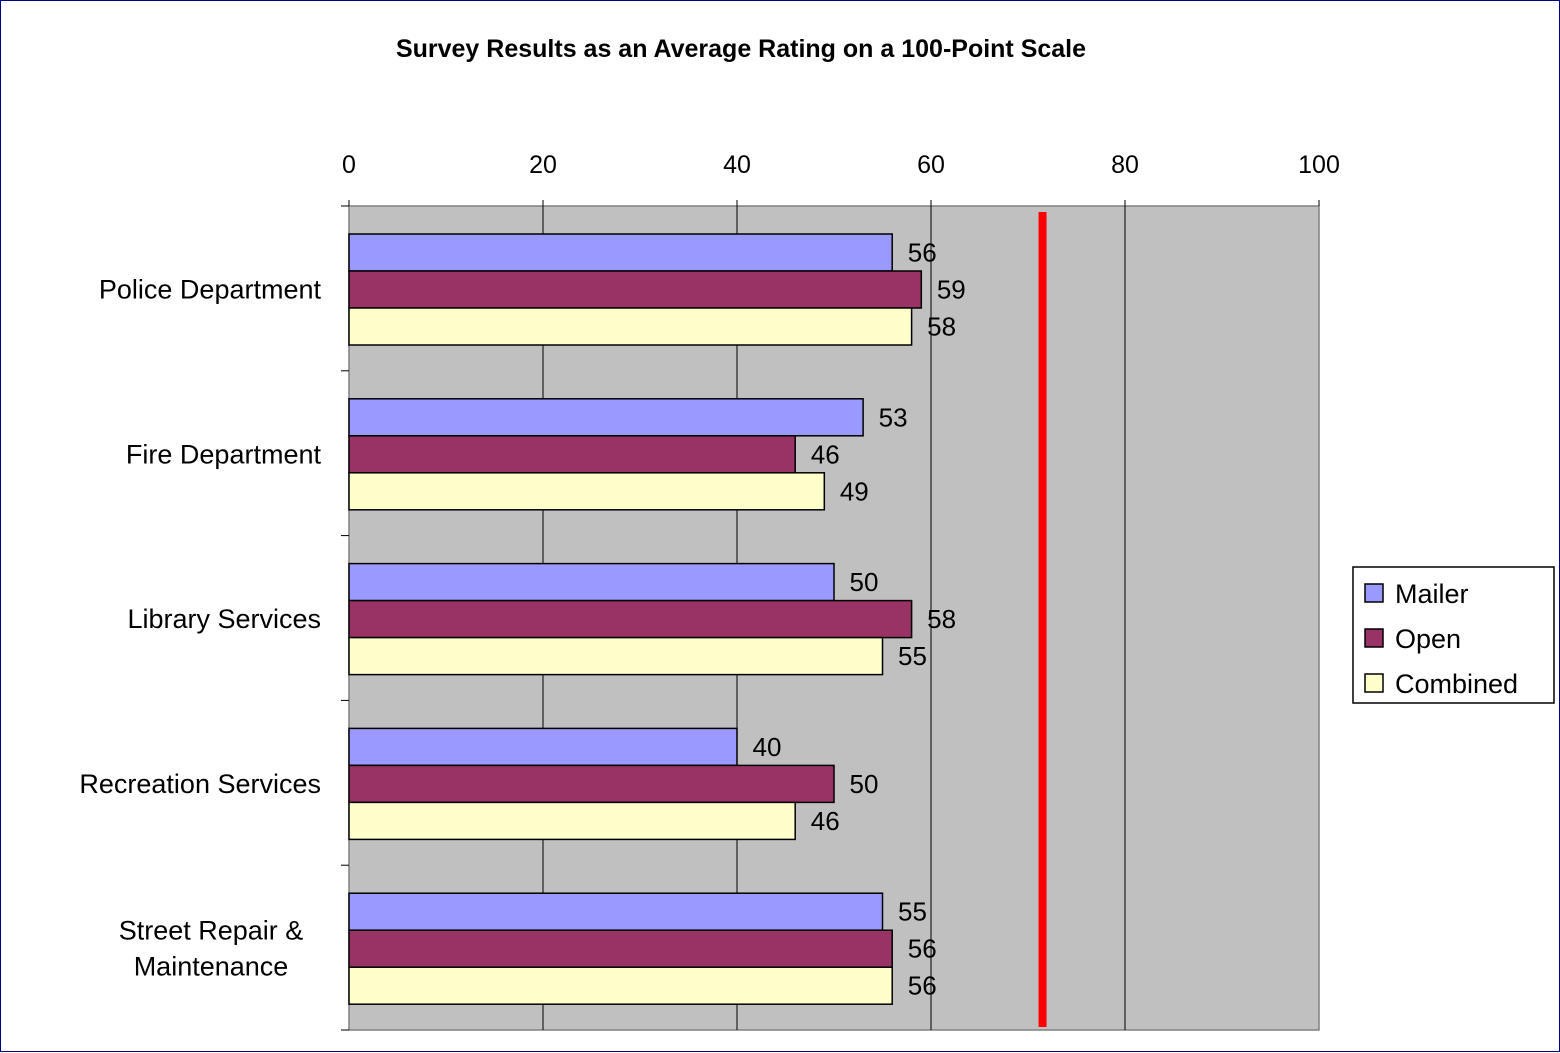 This screenshot has width=1560, height=1053. What do you see at coordinates (767, 747) in the screenshot?
I see `data-label: 40` at bounding box center [767, 747].